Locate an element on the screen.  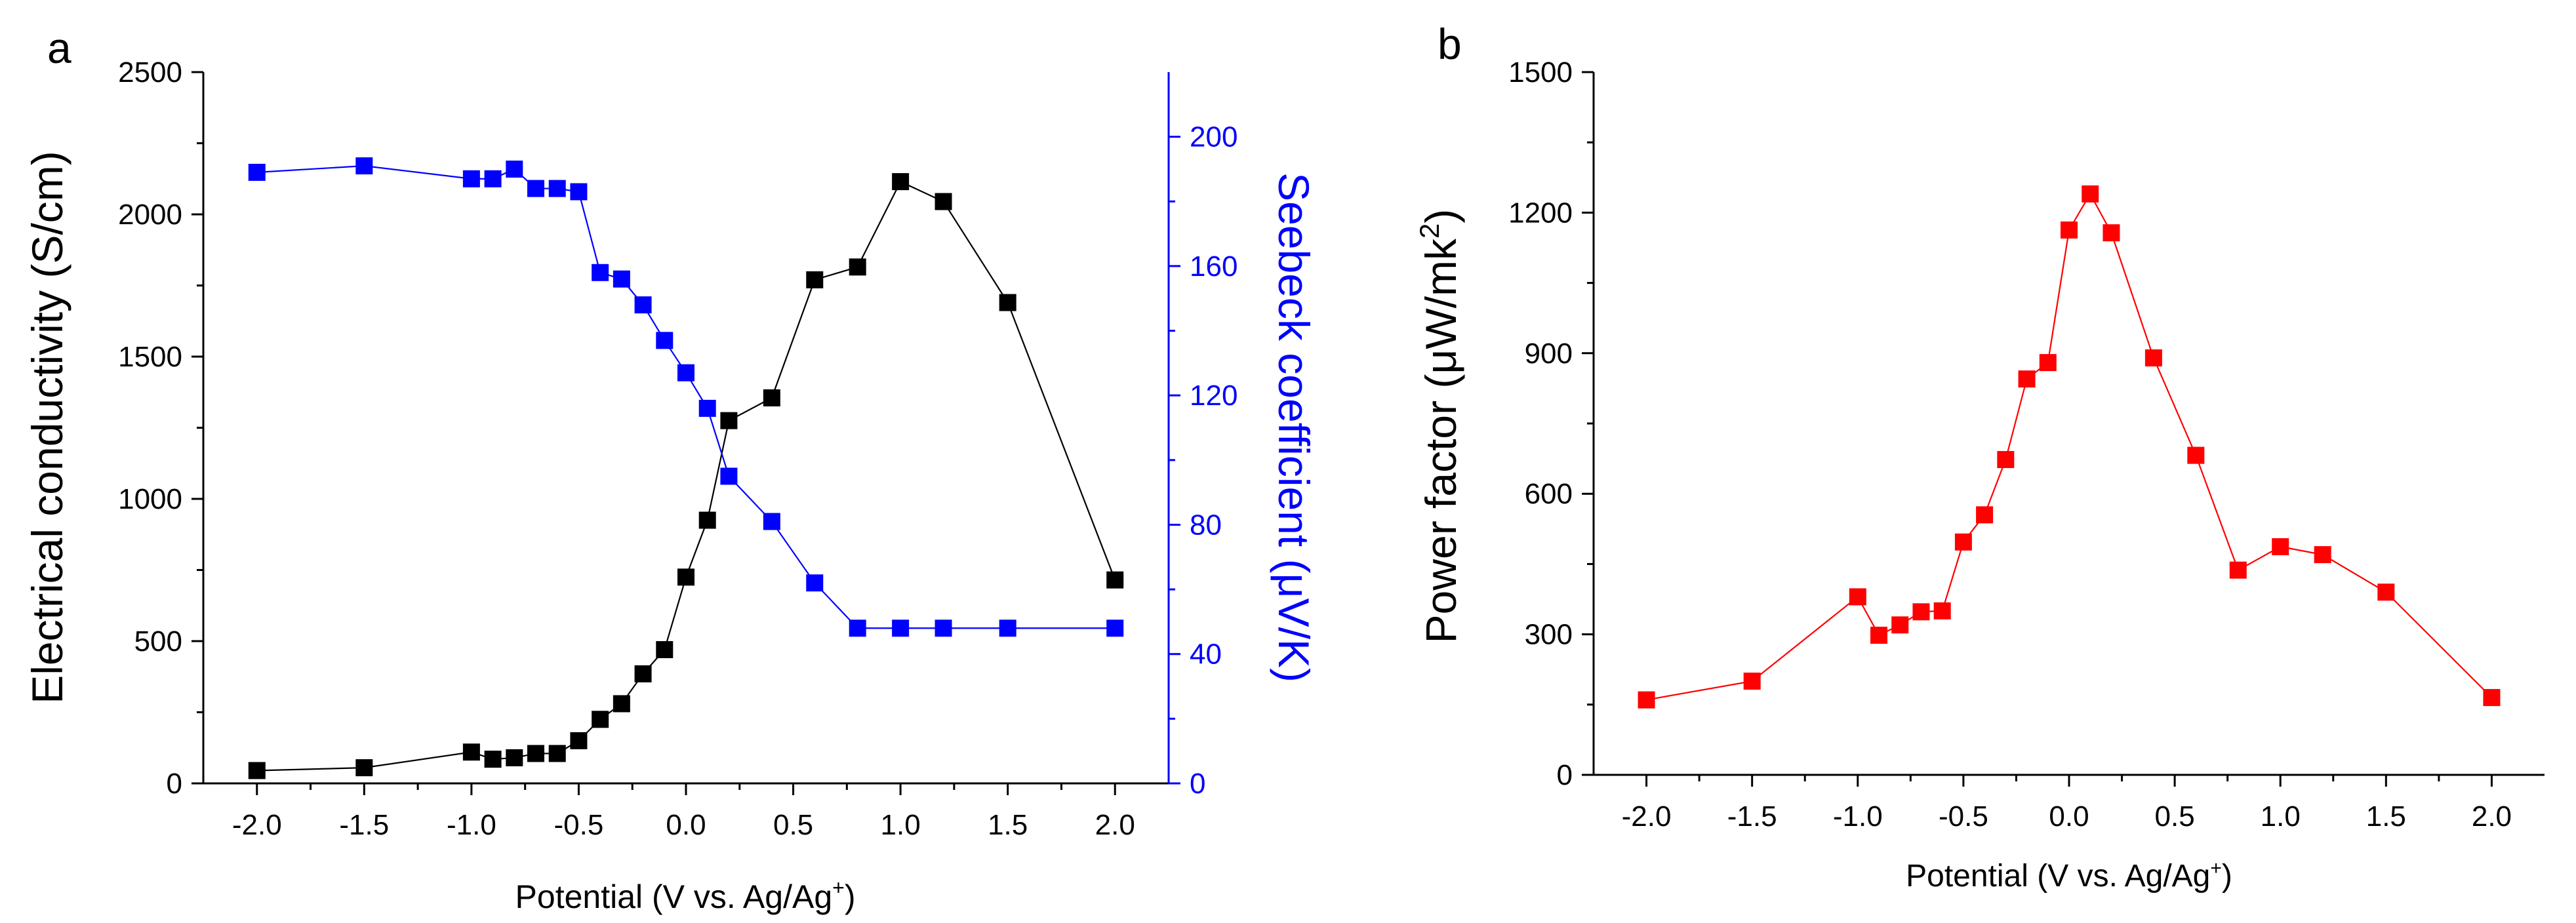
panel-b-x-tick-label: 0.0 is located at coordinates (2069, 816).